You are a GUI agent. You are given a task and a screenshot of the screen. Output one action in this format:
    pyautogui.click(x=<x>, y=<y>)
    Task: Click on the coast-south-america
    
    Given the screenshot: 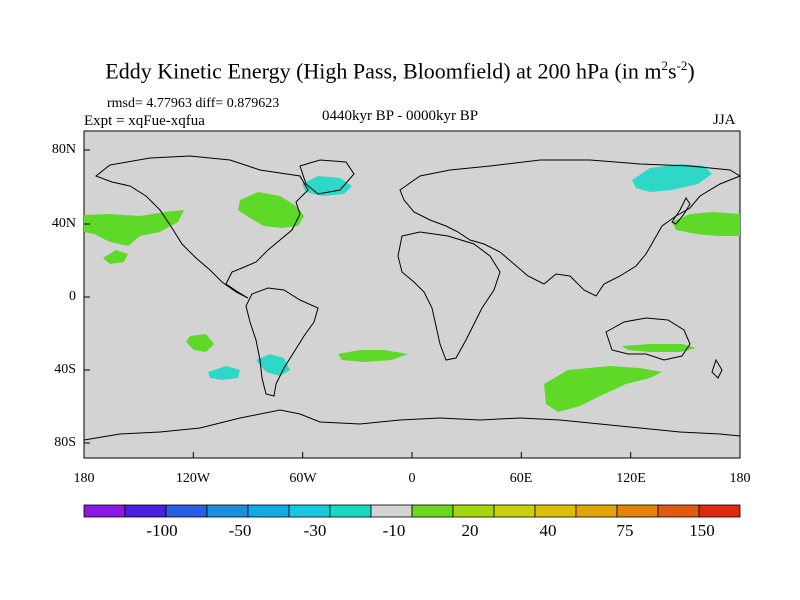 What is the action you would take?
    pyautogui.click(x=282, y=342)
    